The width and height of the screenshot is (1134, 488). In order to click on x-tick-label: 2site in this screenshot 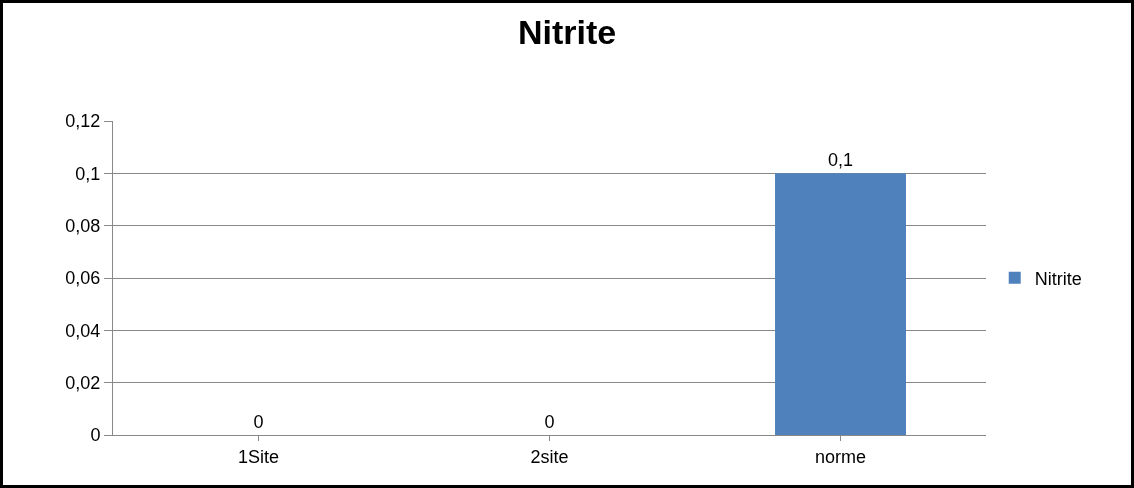, I will do `click(549, 456)`.